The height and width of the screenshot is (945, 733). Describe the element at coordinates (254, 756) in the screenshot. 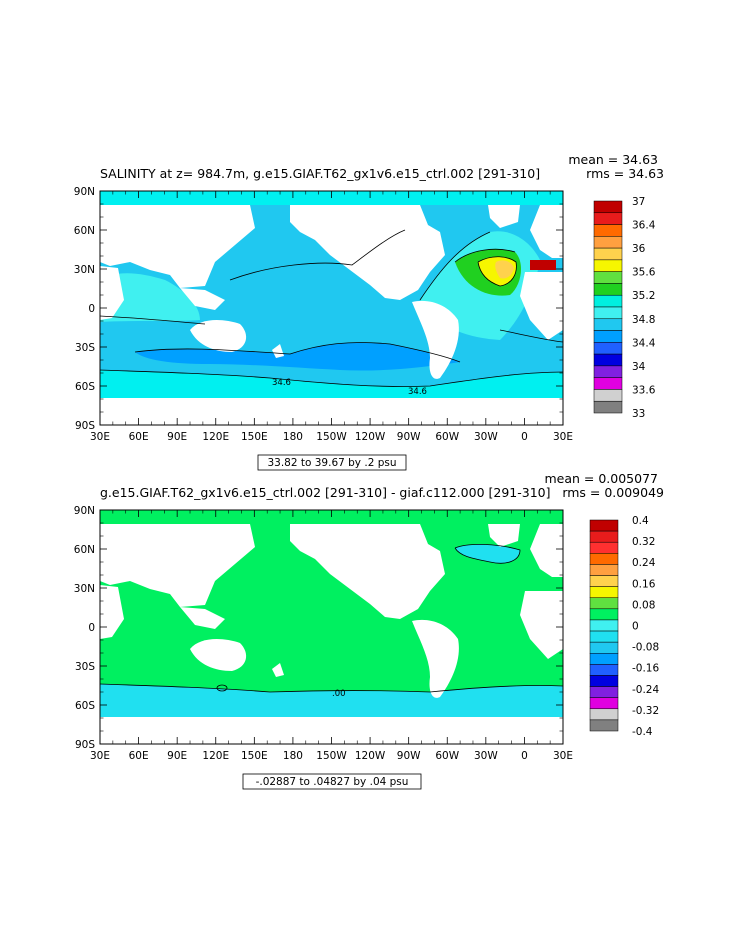

I see `x-tick-label: 150E` at that location.